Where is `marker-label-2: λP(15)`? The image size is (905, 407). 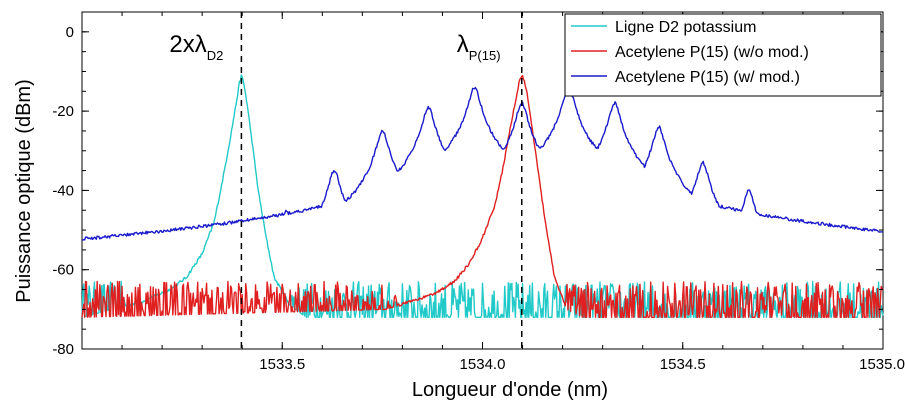 marker-label-2: λP(15) is located at coordinates (479, 47).